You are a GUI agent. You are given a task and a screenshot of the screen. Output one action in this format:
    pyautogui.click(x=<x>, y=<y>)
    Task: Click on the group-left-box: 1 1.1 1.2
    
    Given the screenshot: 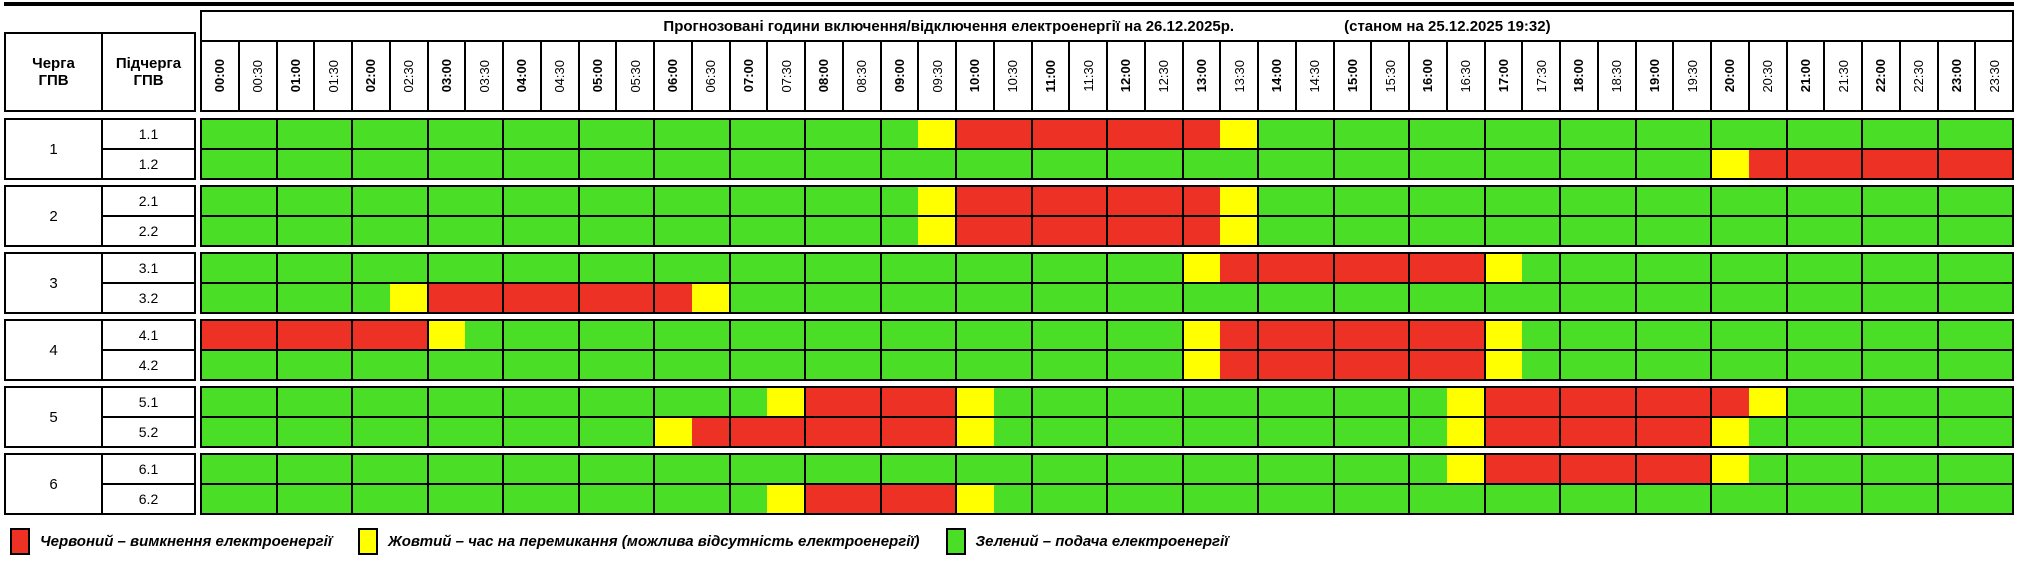 What is the action you would take?
    pyautogui.click(x=100, y=149)
    